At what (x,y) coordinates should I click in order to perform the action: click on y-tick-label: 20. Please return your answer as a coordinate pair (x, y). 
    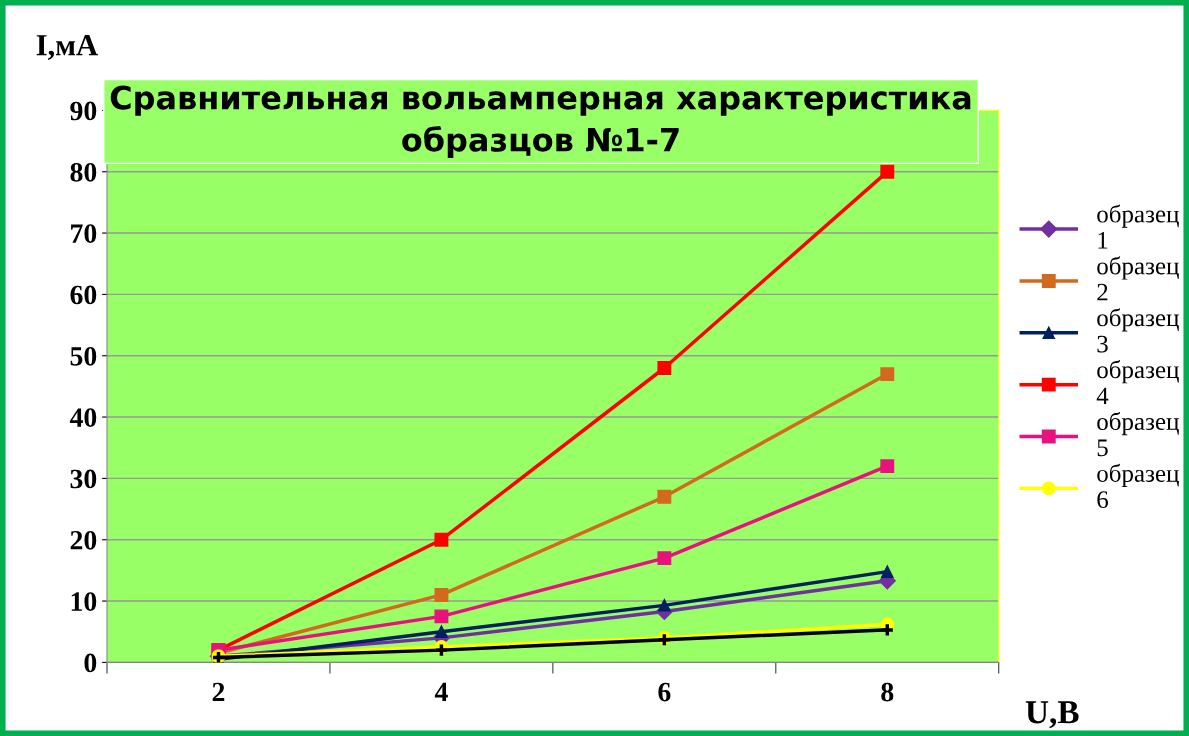
    Looking at the image, I should click on (83, 540).